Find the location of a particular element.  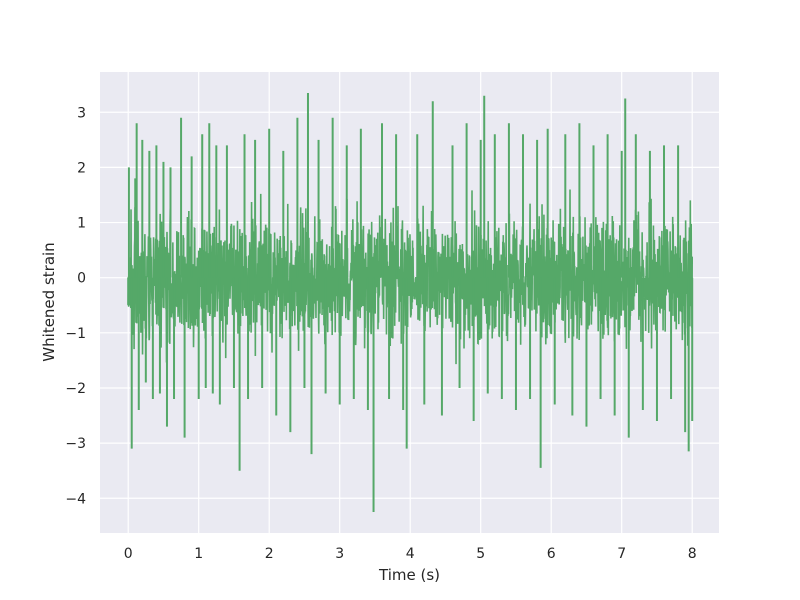

x-tick-label: 4 is located at coordinates (410, 554).